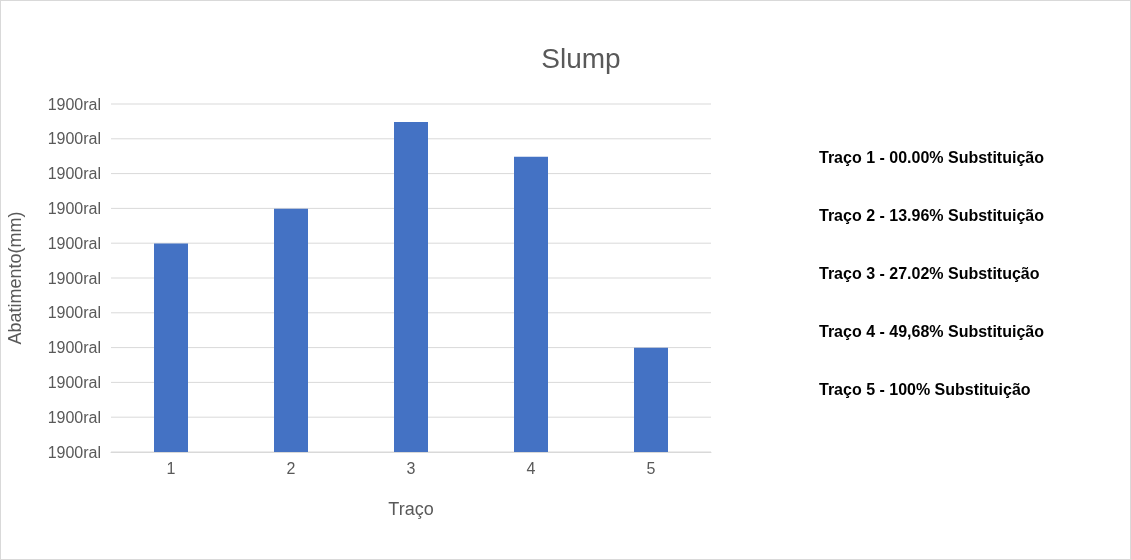  I want to click on x-tick-label: 5, so click(651, 468).